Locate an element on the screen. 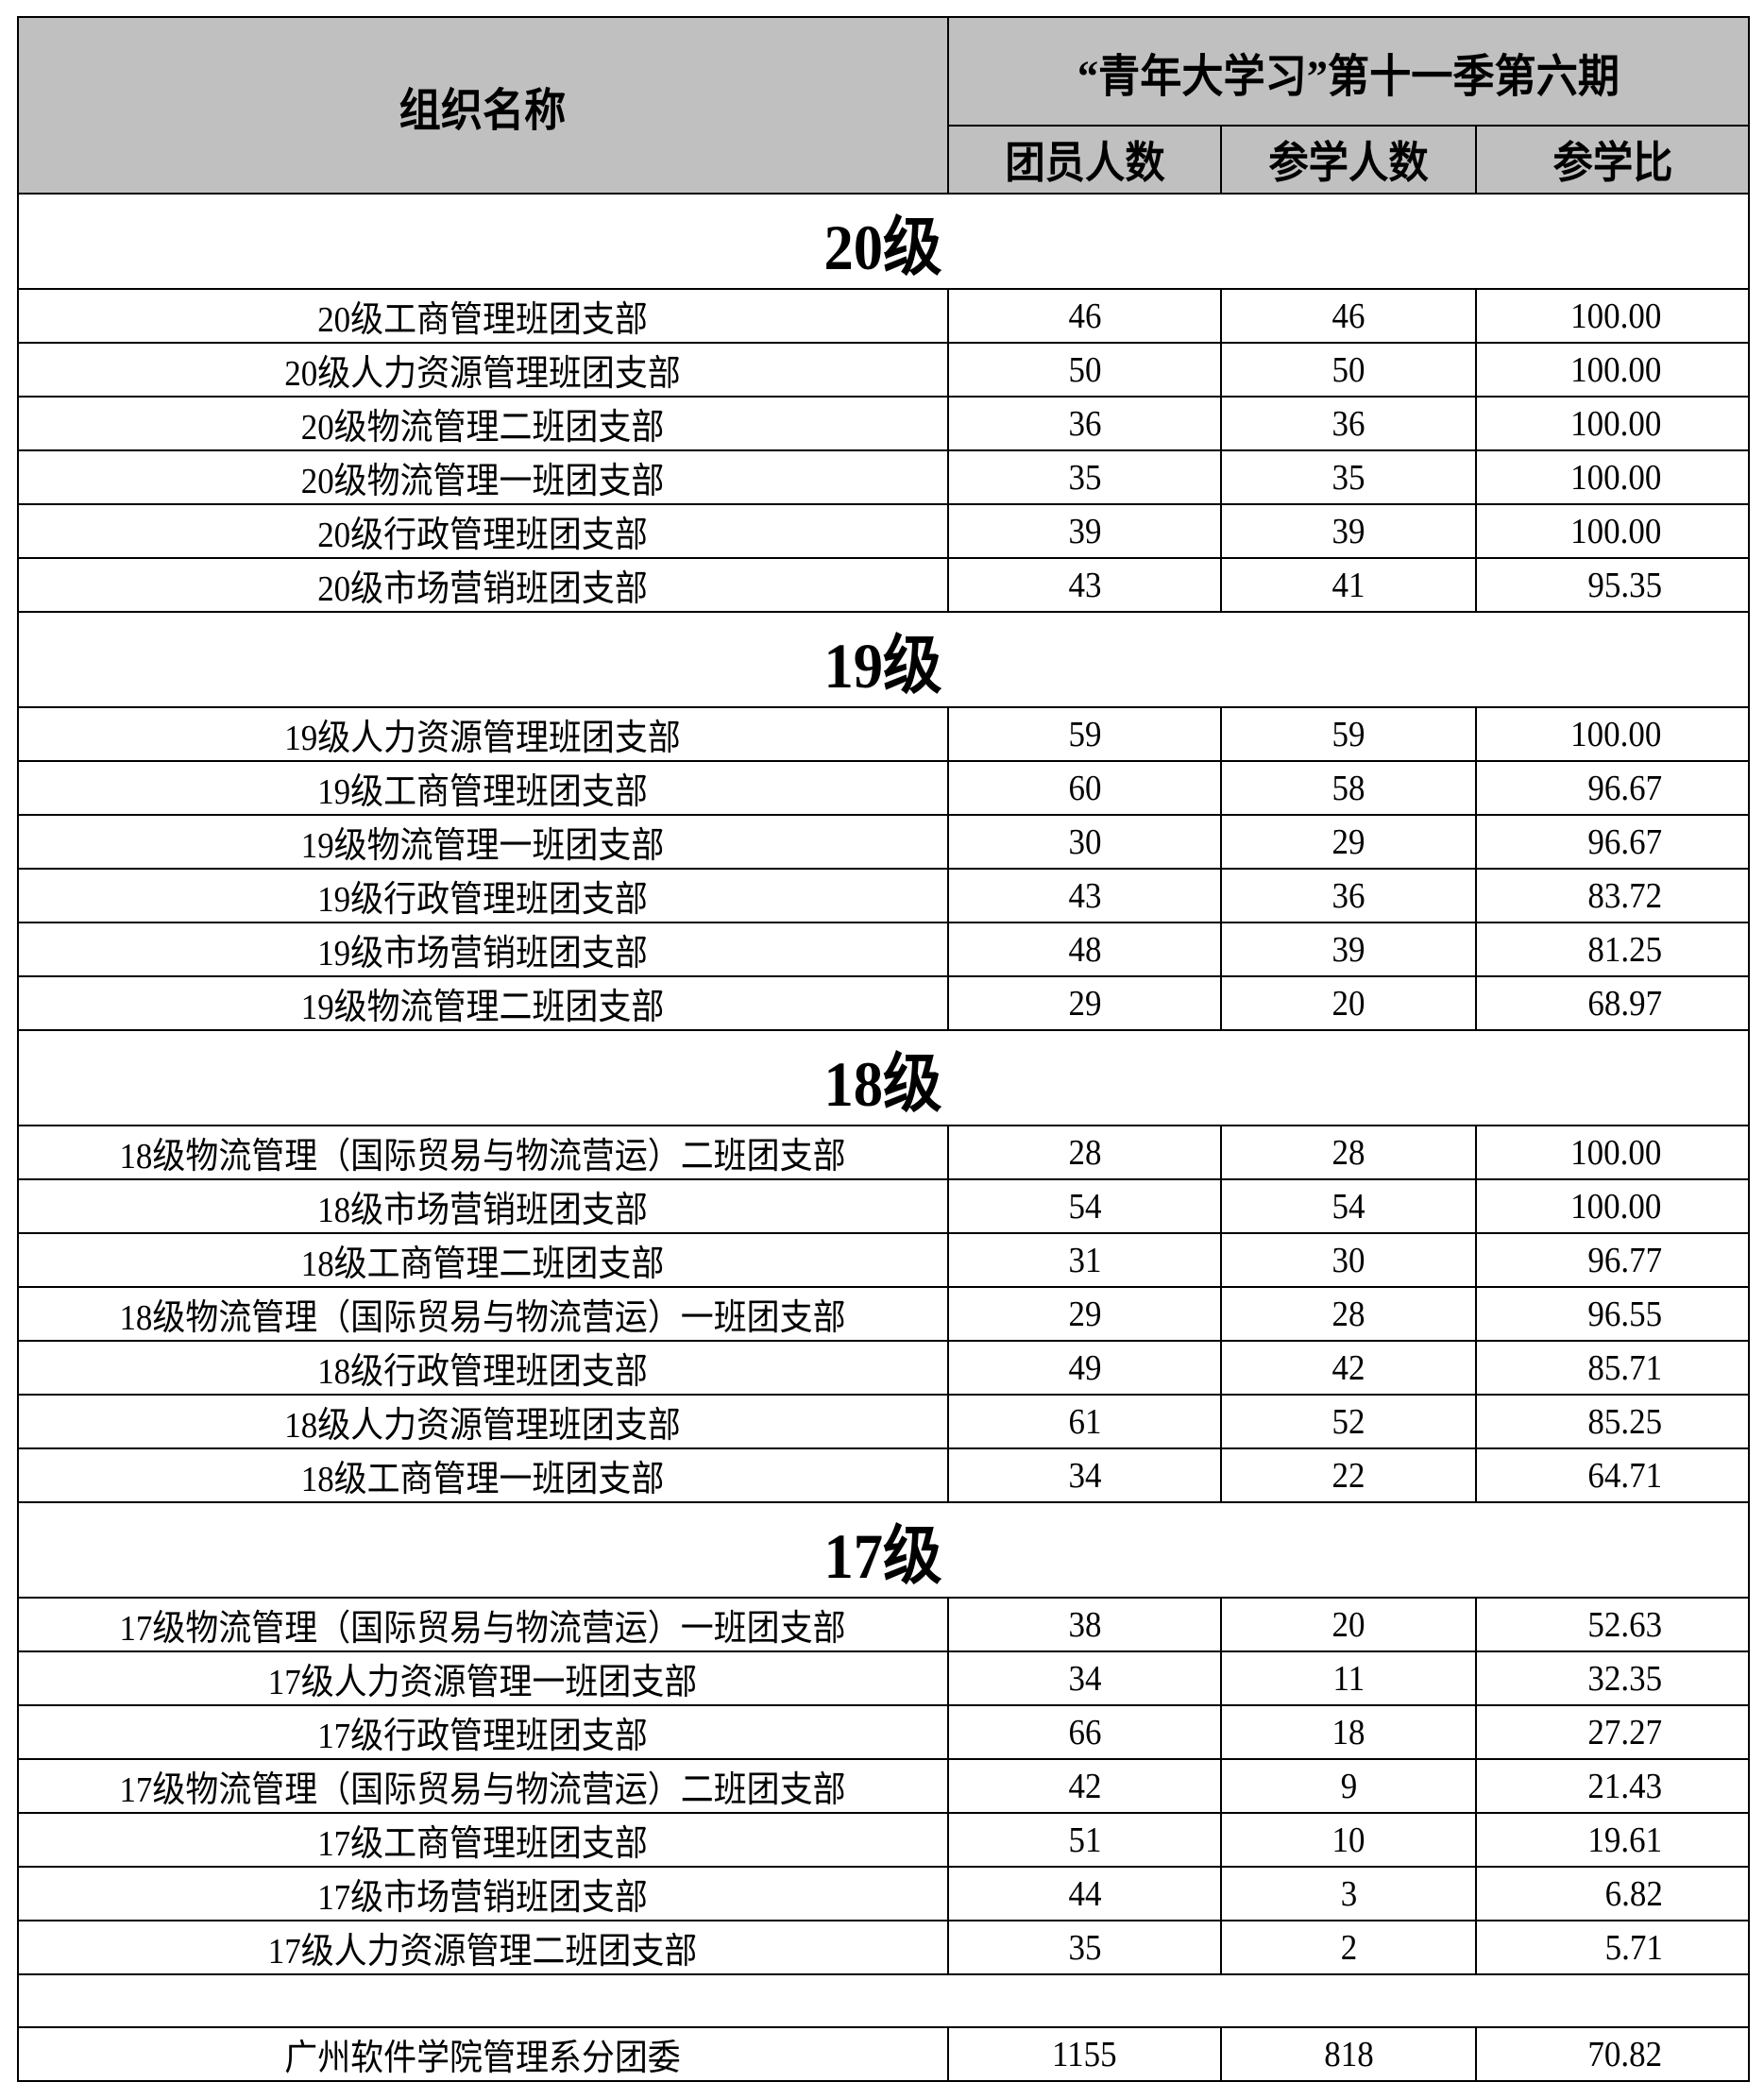  org-name-cell: 17级物流管理（国际贸易与物流营运）二班团支部 is located at coordinates (483, 1786).